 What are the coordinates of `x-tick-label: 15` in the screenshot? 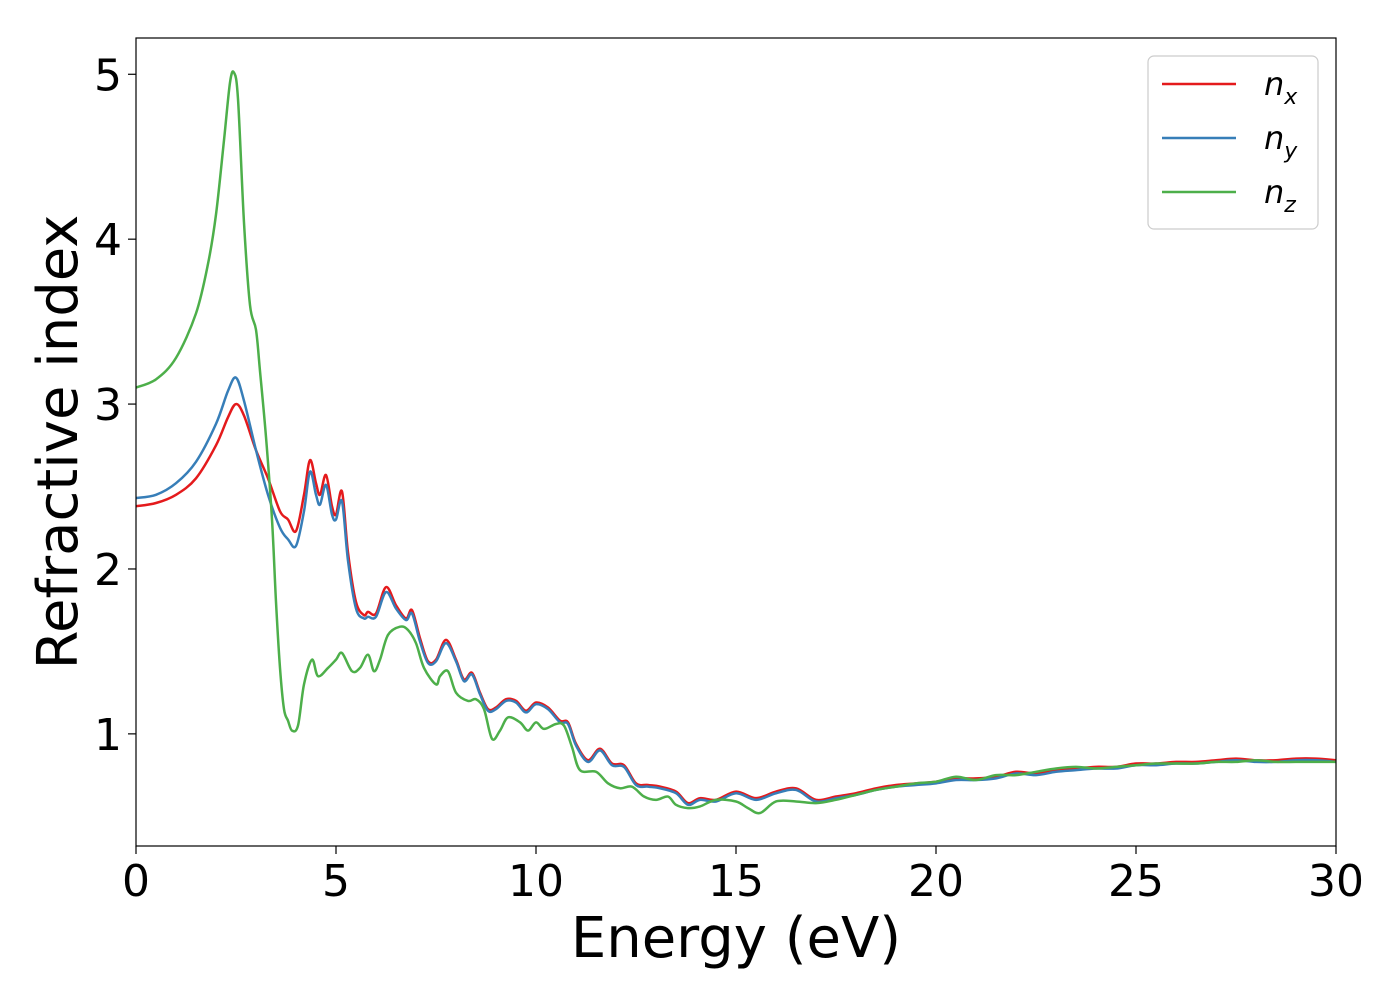 It's located at (736, 881).